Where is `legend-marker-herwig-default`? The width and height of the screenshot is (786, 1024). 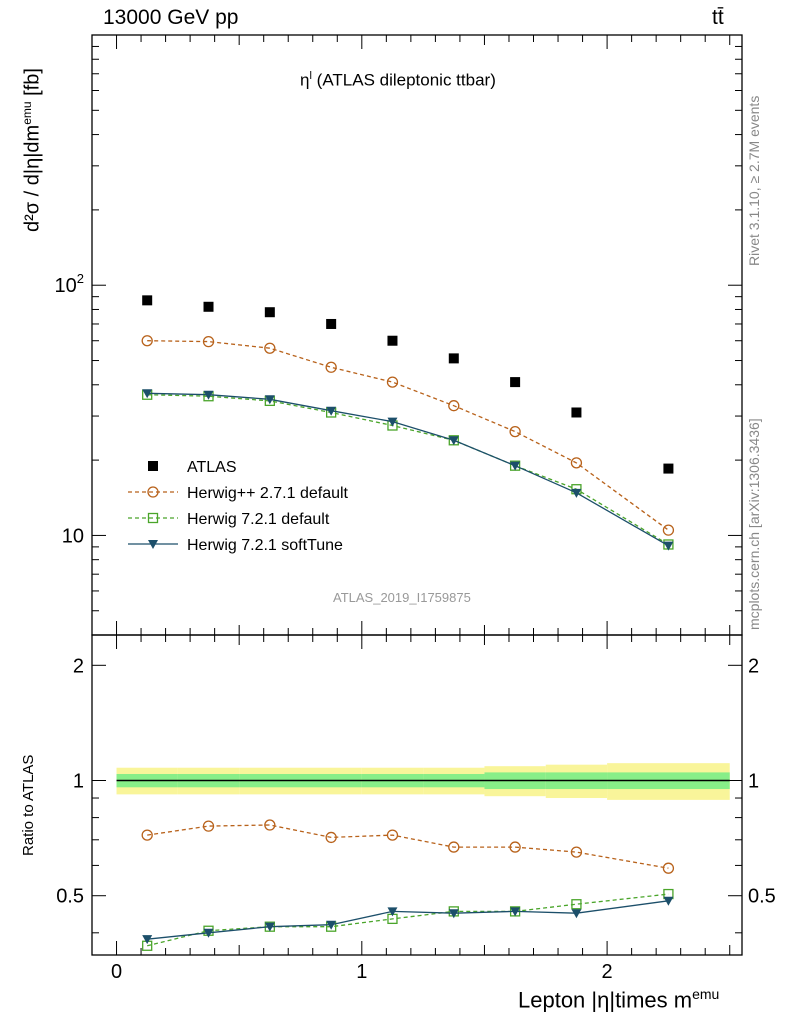 legend-marker-herwig-default is located at coordinates (153, 518).